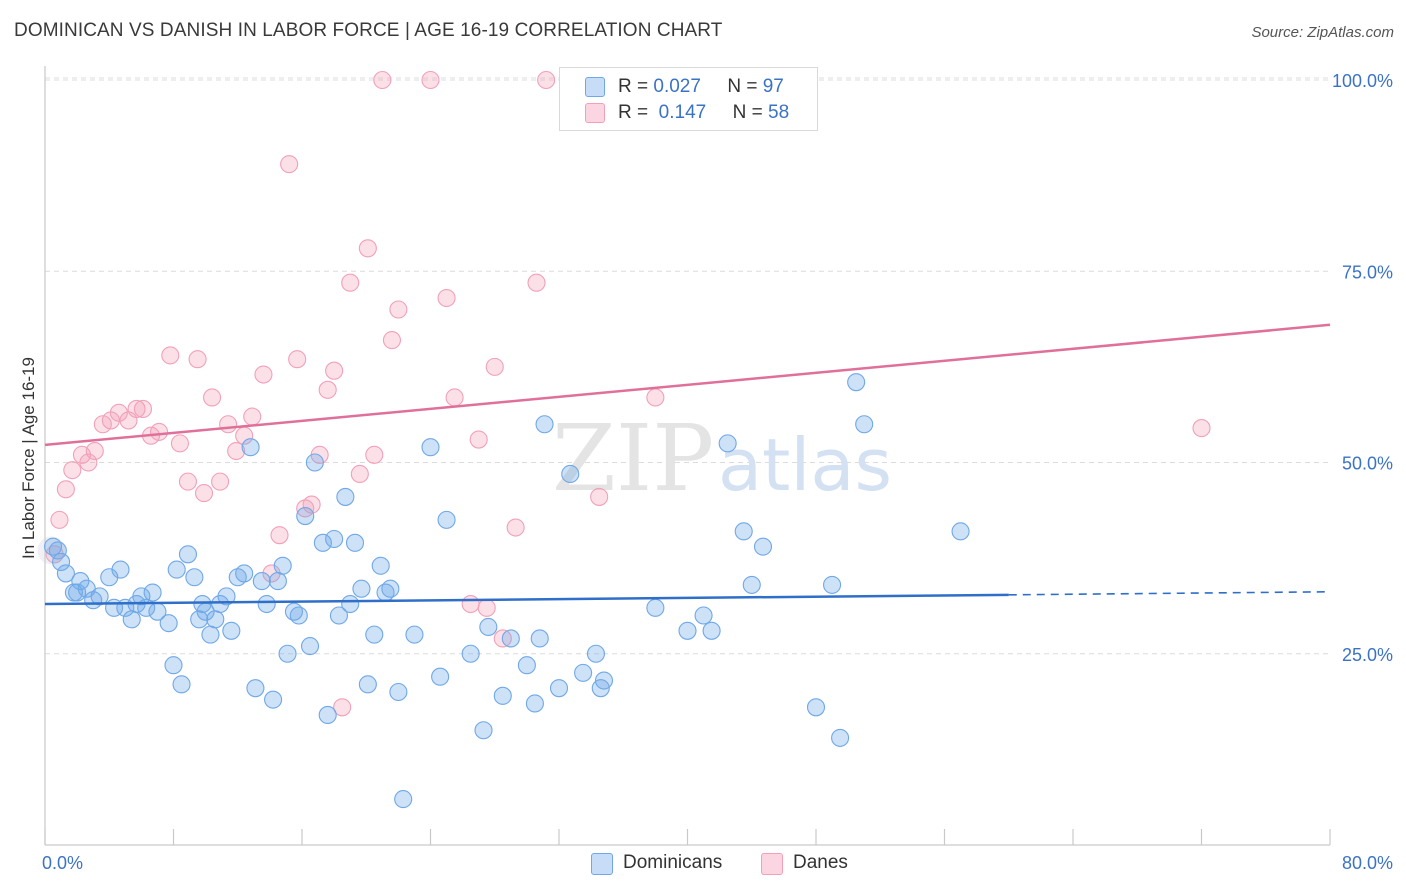 The width and height of the screenshot is (1406, 892). I want to click on x-tick-label-min: 0.0%, so click(62, 863).